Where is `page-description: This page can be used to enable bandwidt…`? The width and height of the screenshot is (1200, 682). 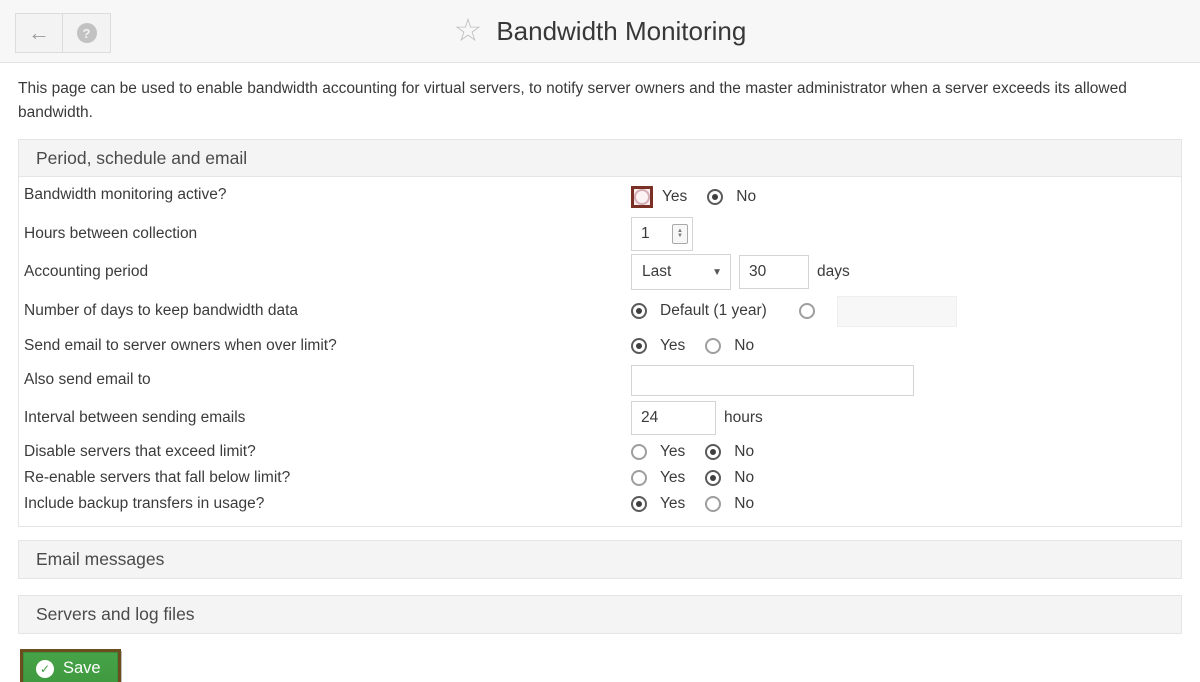 page-description: This page can be used to enable bandwidt… is located at coordinates (572, 100).